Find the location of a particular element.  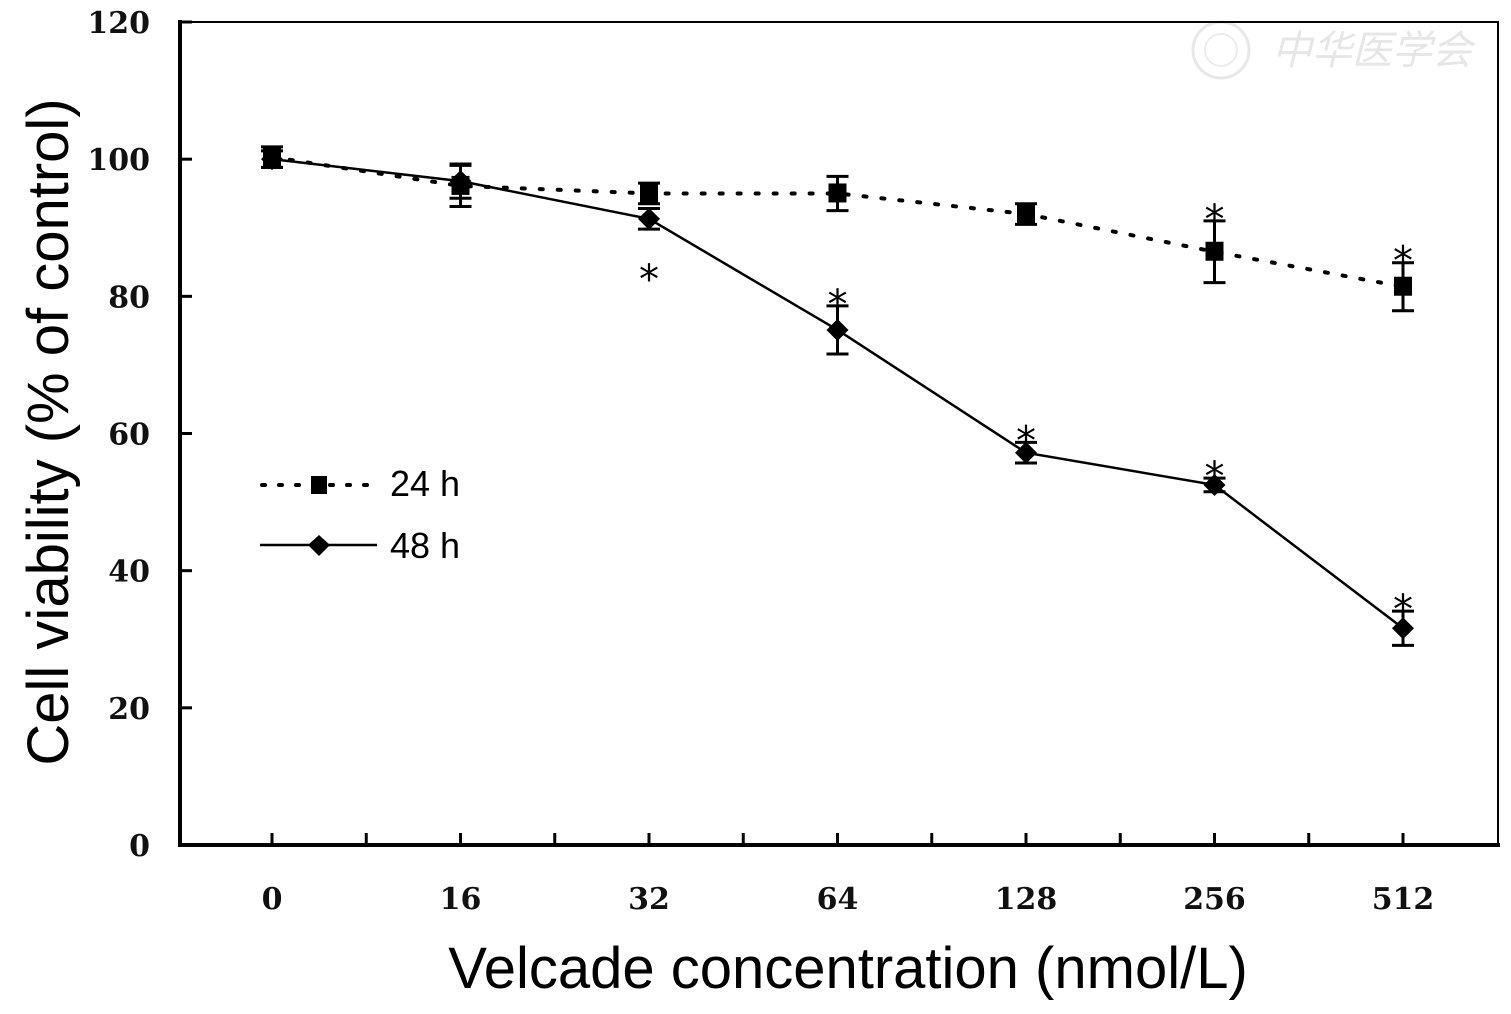

x-tick-label: 512 is located at coordinates (1403, 899).